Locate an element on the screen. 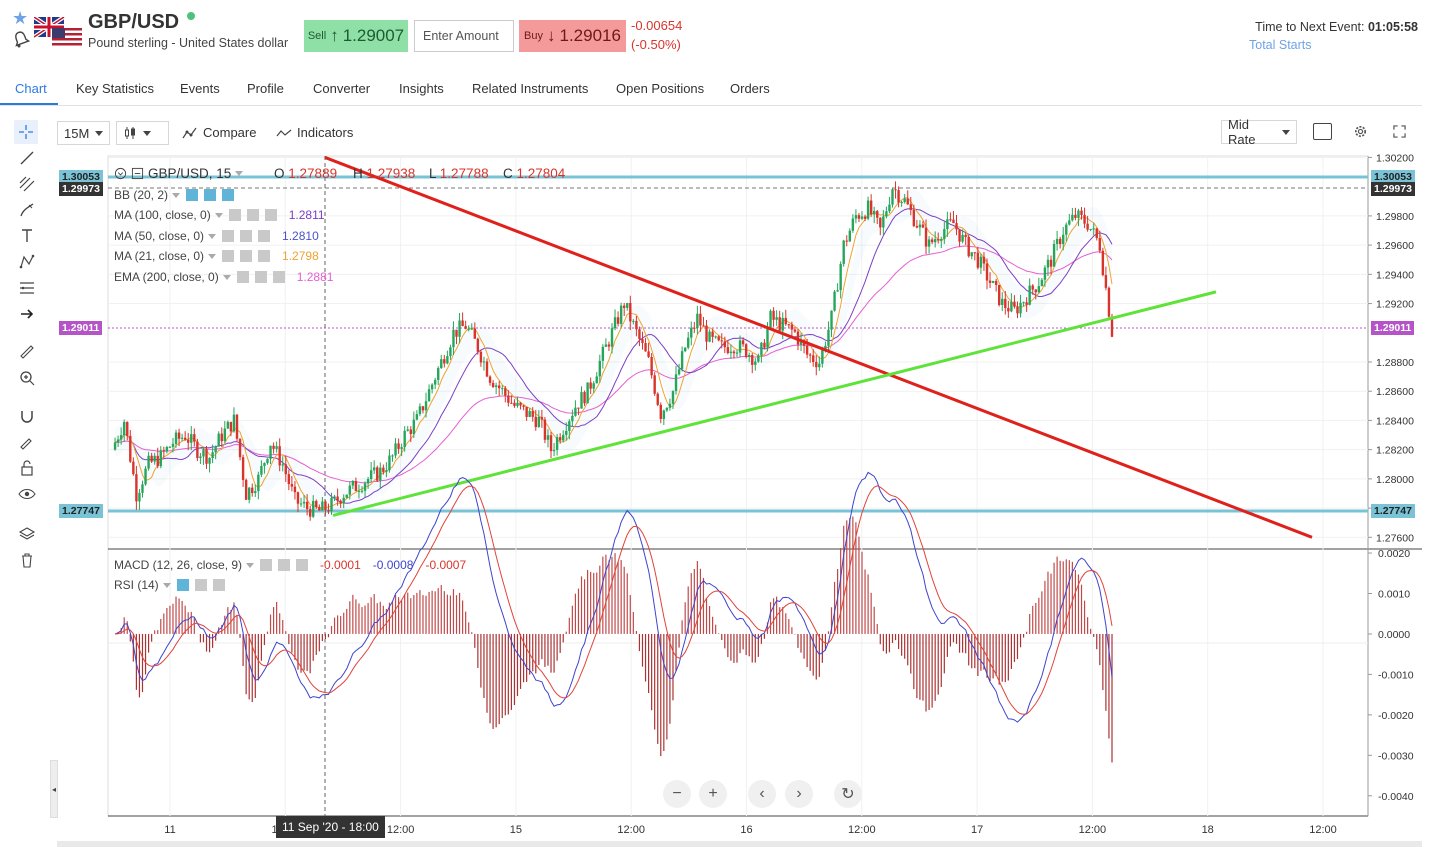 Image resolution: width=1430 pixels, height=847 pixels. buy-button: Buy ↓ 1.29016 is located at coordinates (572, 36).